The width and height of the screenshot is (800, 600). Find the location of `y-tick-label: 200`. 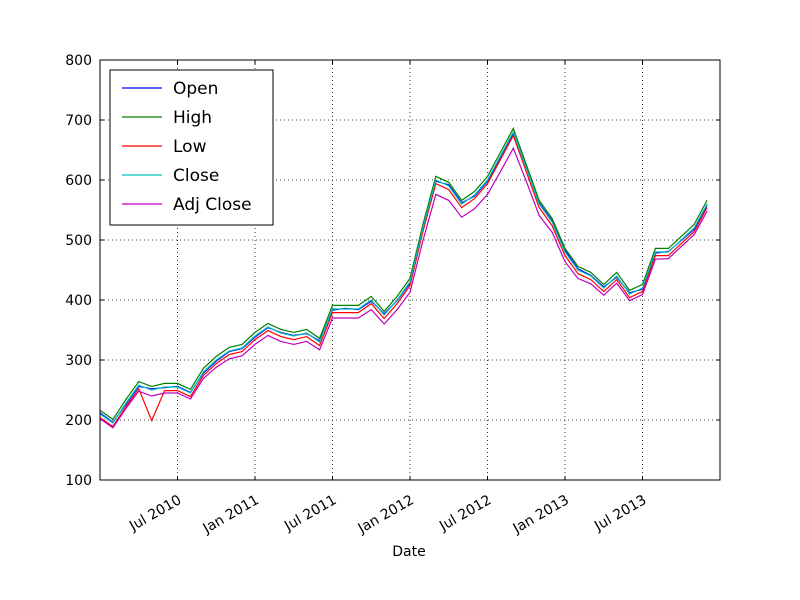

y-tick-label: 200 is located at coordinates (78, 421).